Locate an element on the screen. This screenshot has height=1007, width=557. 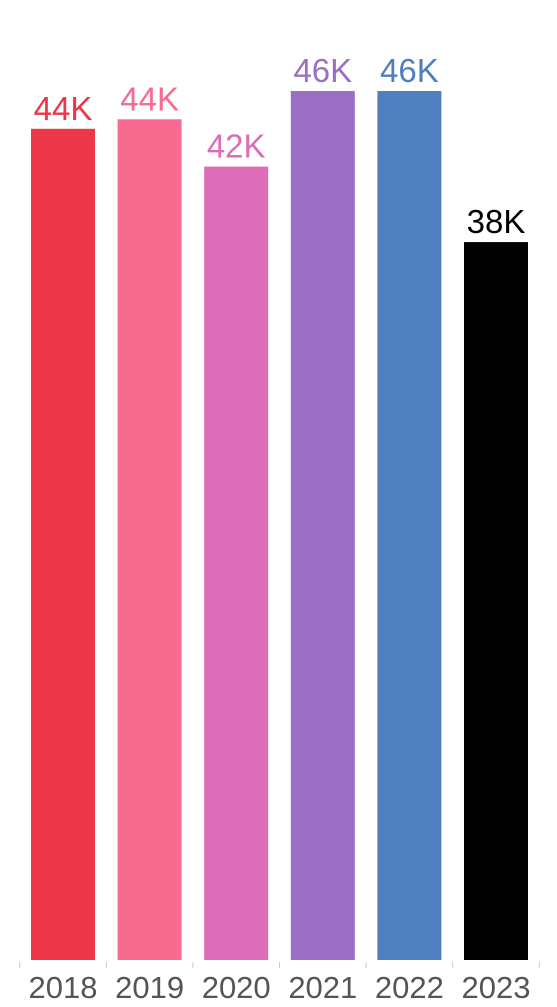
value-label-2019: 44K is located at coordinates (149, 98).